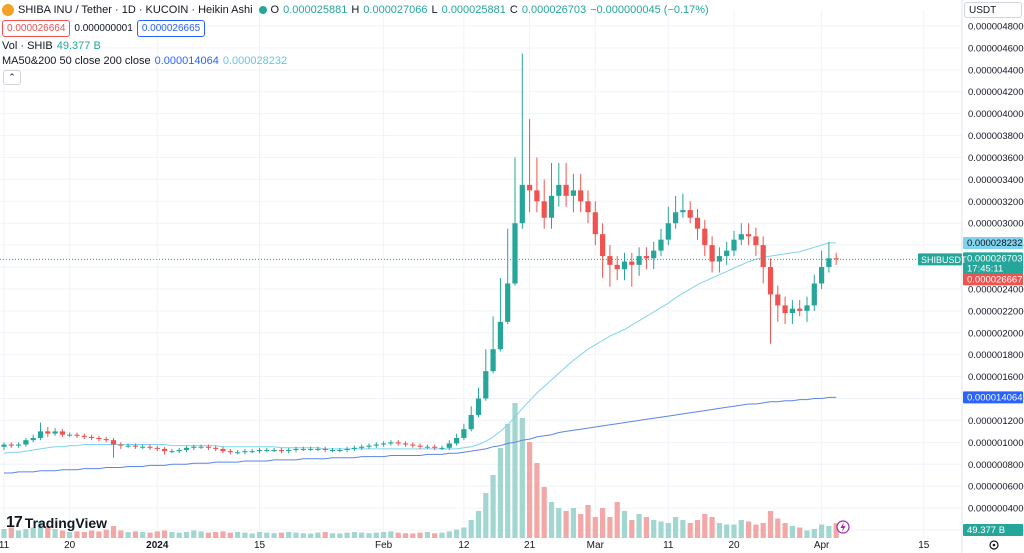 The image size is (1024, 553). Describe the element at coordinates (171, 28) in the screenshot. I see `buy-price-button: 0.000026665` at that location.